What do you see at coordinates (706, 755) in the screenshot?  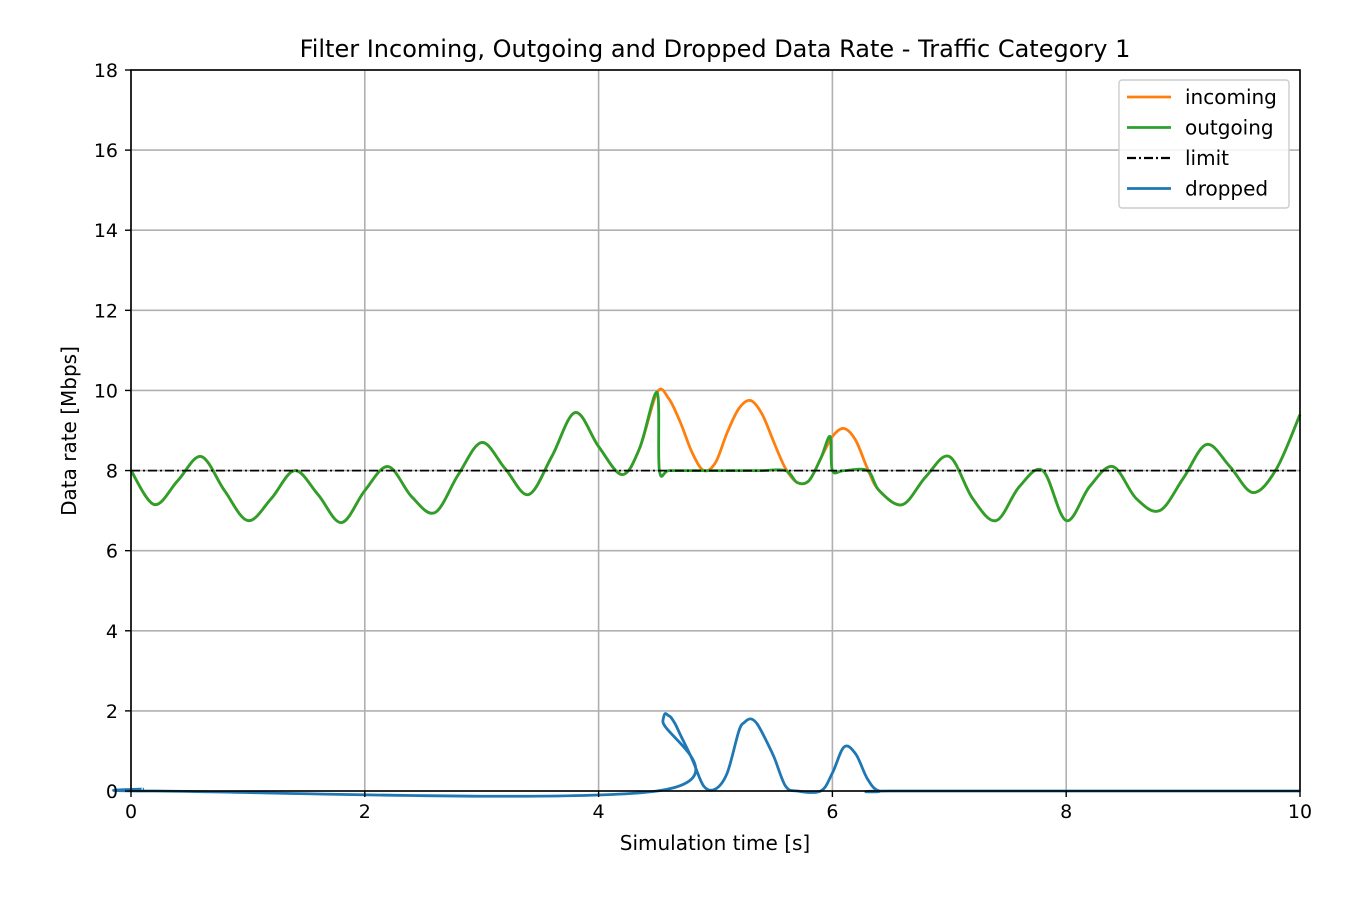 I see `series-line-dropped` at bounding box center [706, 755].